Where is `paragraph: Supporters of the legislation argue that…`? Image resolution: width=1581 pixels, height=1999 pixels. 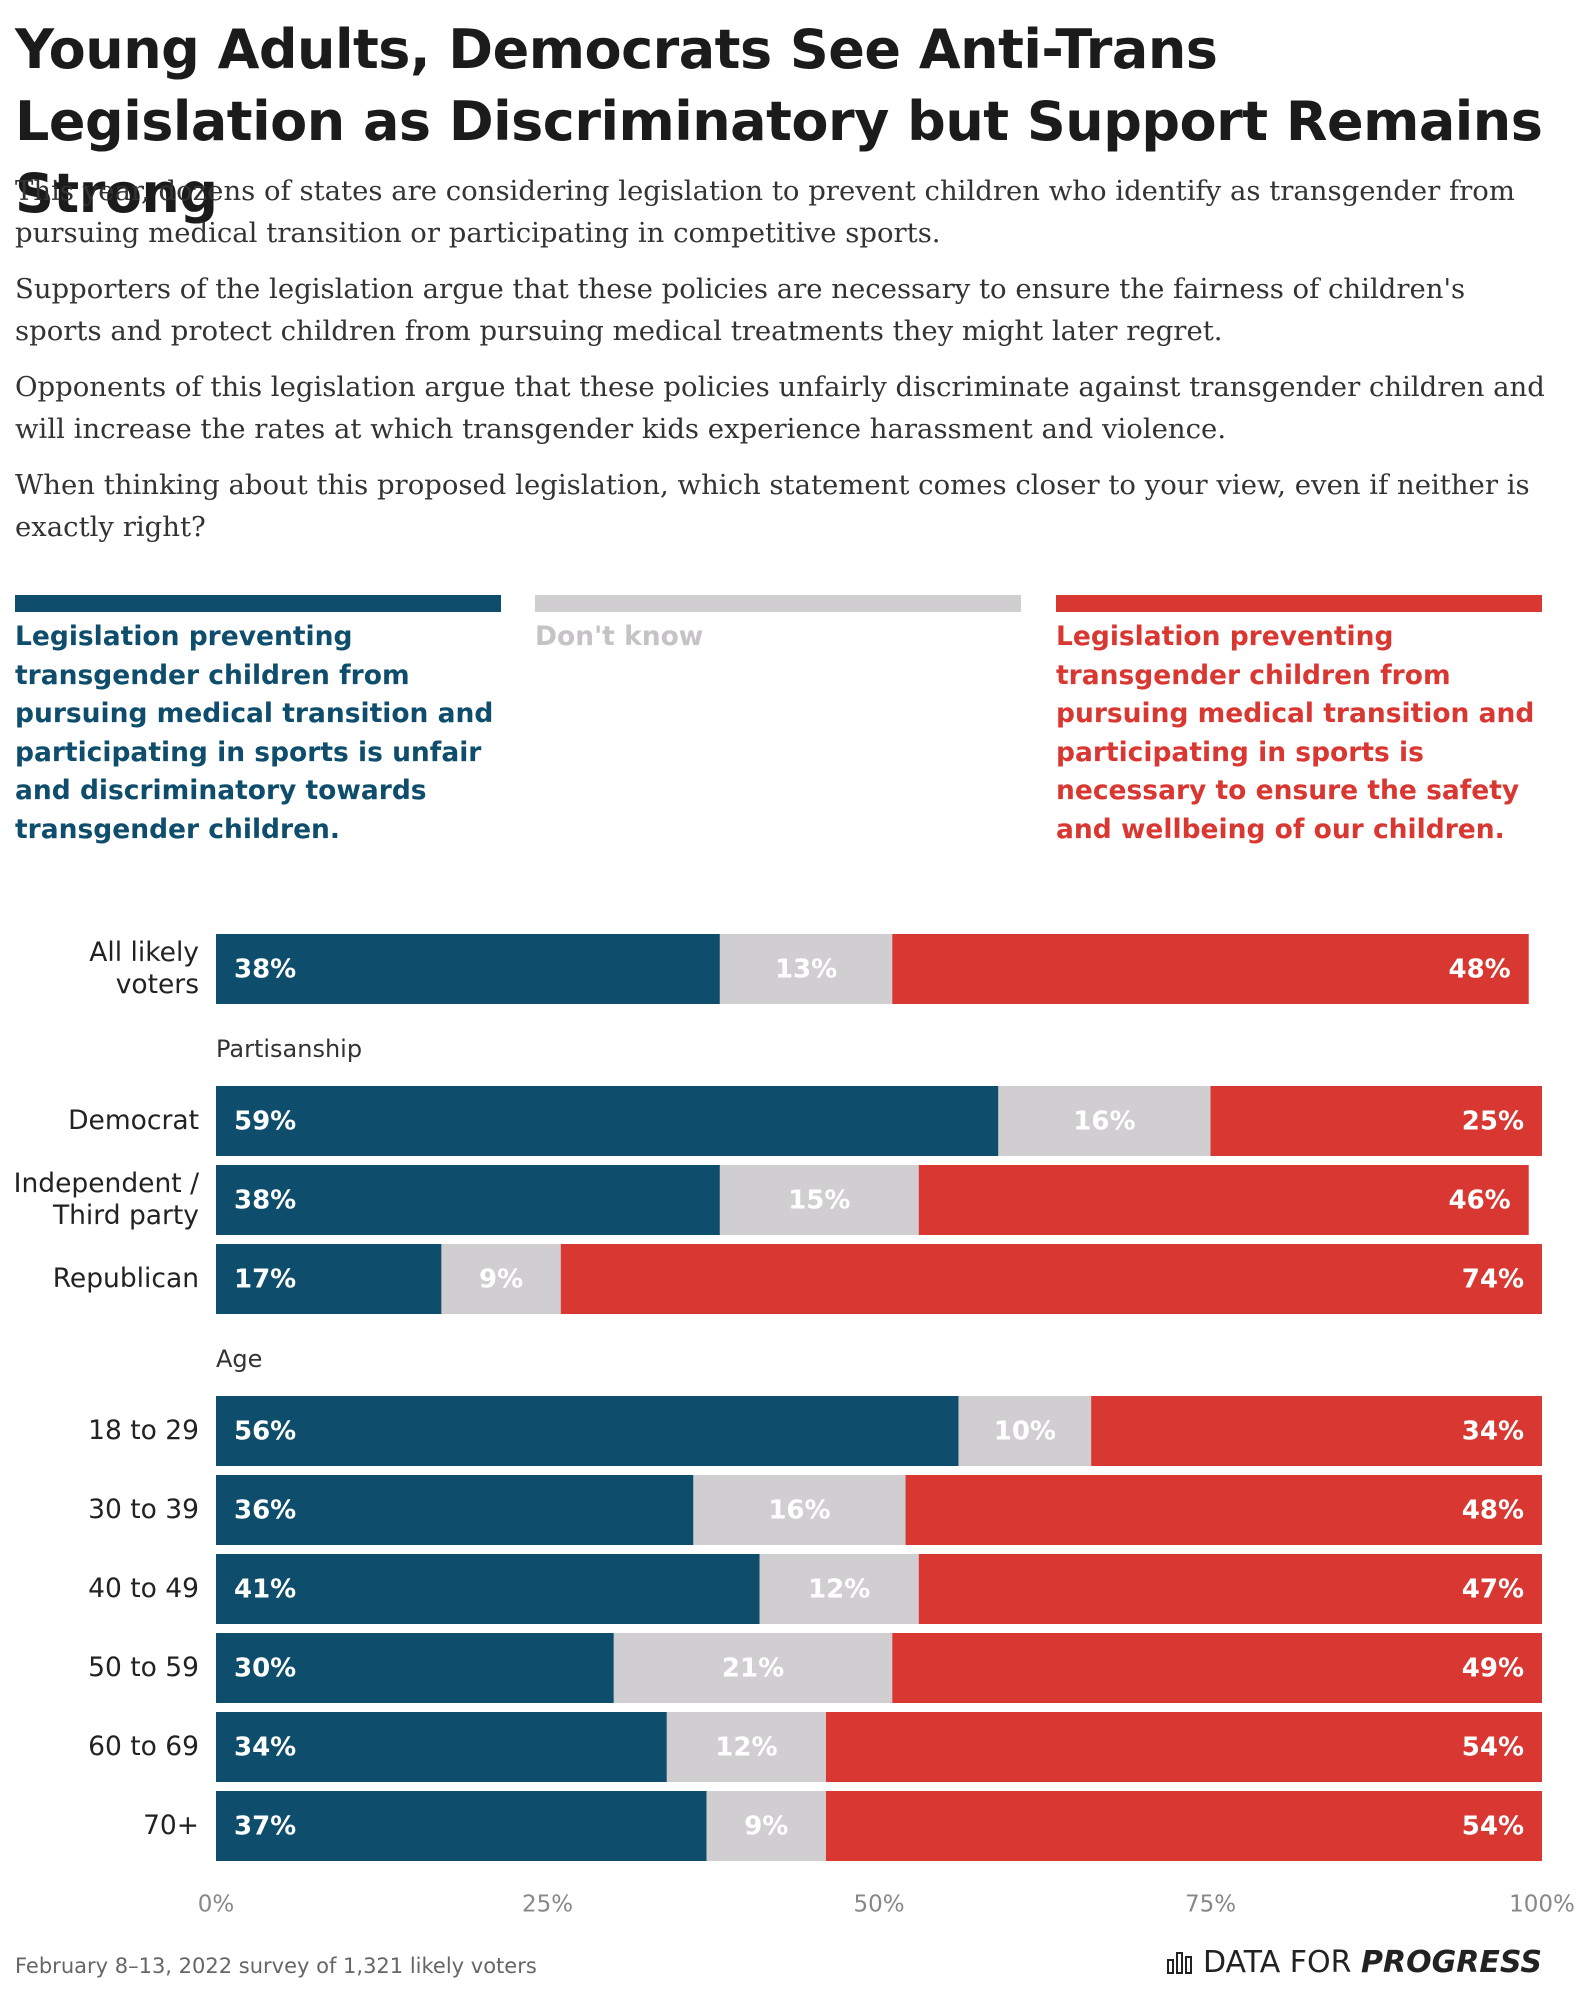
paragraph: Supporters of the legislation argue that… is located at coordinates (740, 310).